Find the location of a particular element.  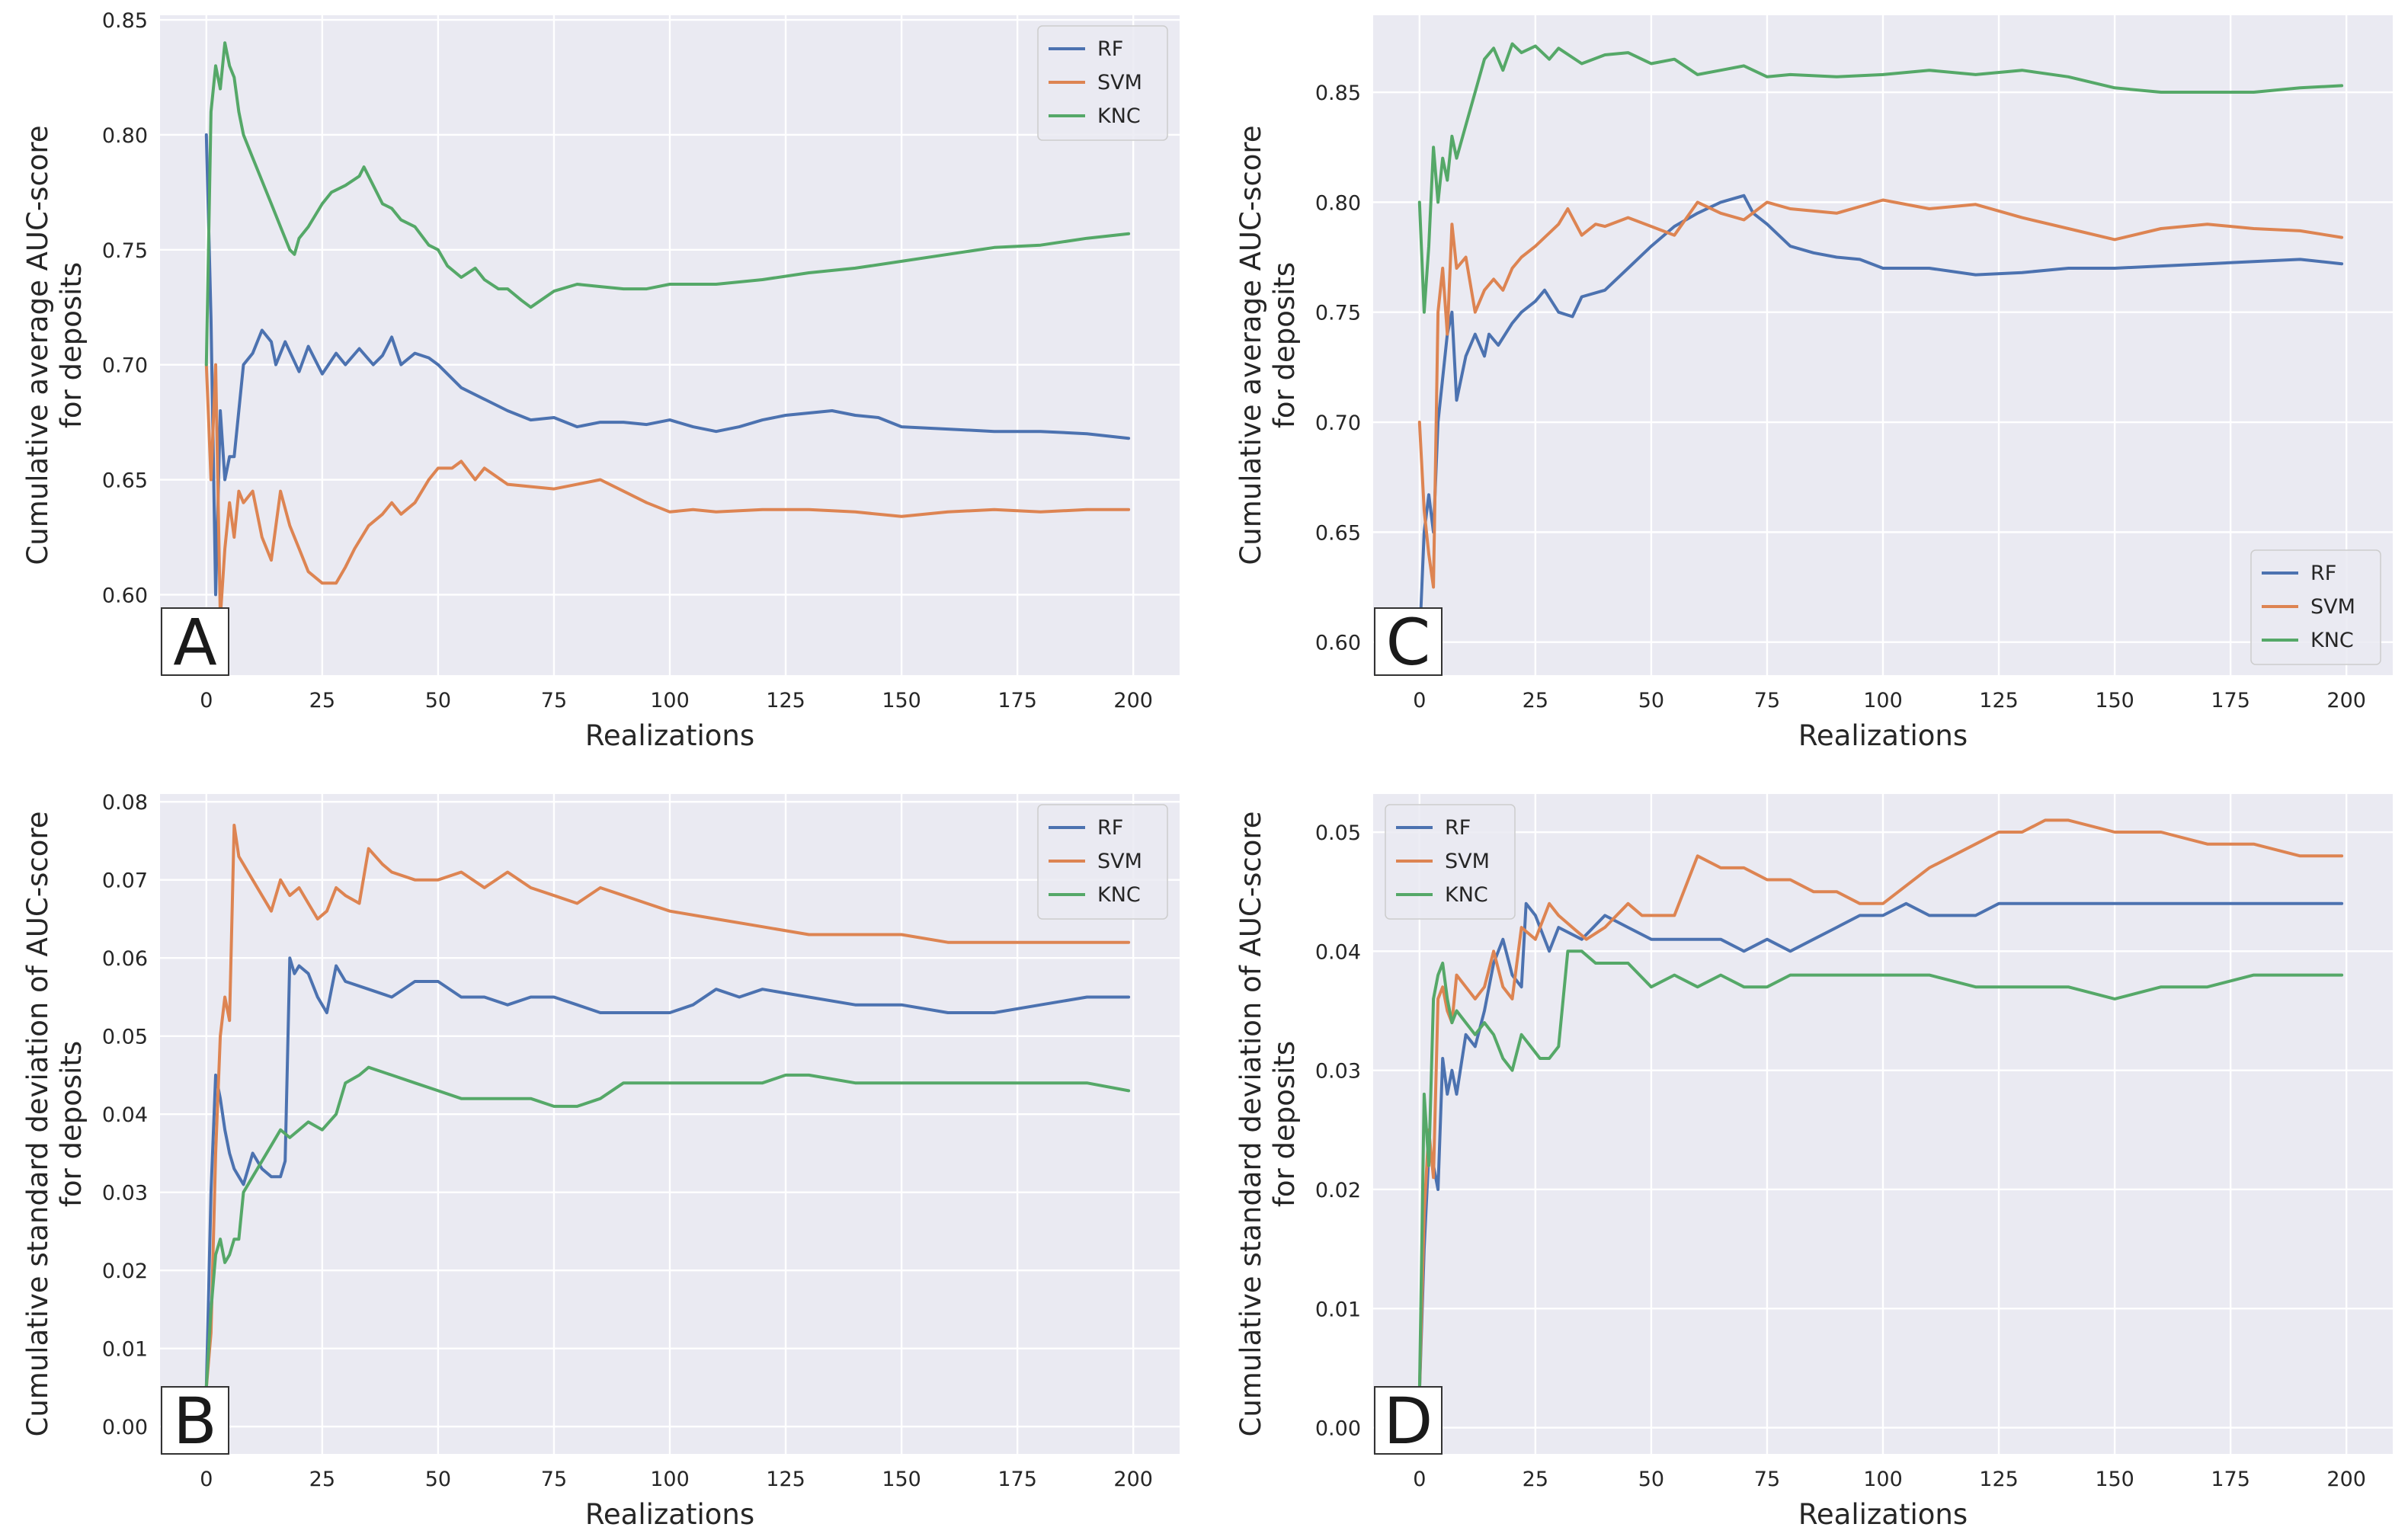

panel-tag: A is located at coordinates (194, 642).